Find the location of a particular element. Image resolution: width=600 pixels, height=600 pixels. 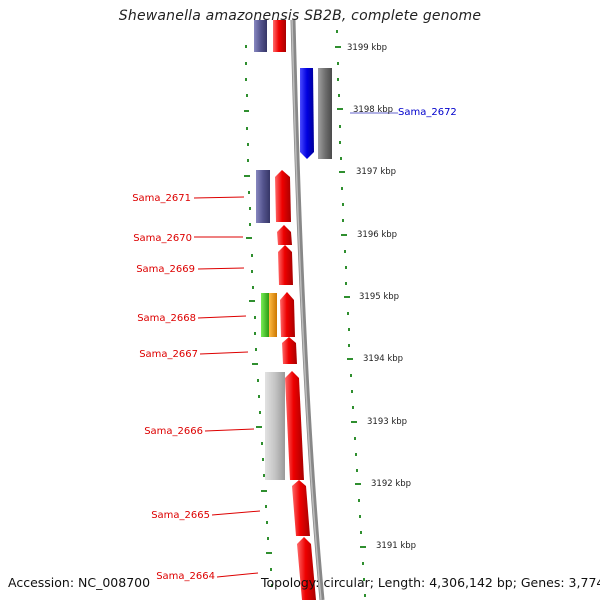

inner-dotted-ring is located at coordinates (258, 316).